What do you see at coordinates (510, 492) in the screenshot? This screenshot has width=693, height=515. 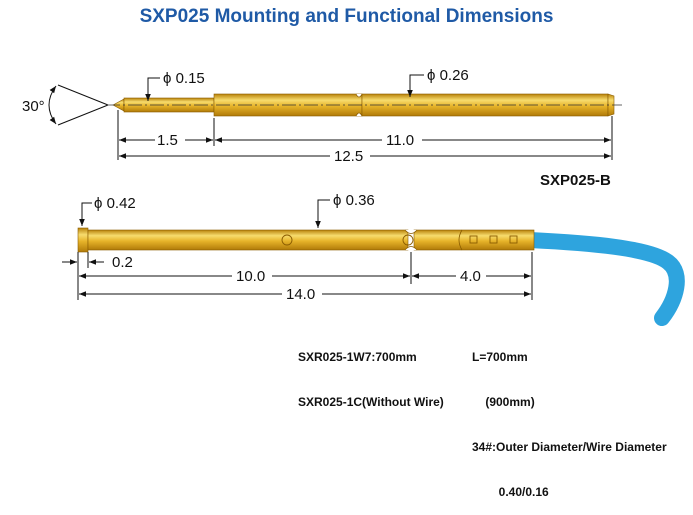 I see `spec-line: 0.40/0.16` at bounding box center [510, 492].